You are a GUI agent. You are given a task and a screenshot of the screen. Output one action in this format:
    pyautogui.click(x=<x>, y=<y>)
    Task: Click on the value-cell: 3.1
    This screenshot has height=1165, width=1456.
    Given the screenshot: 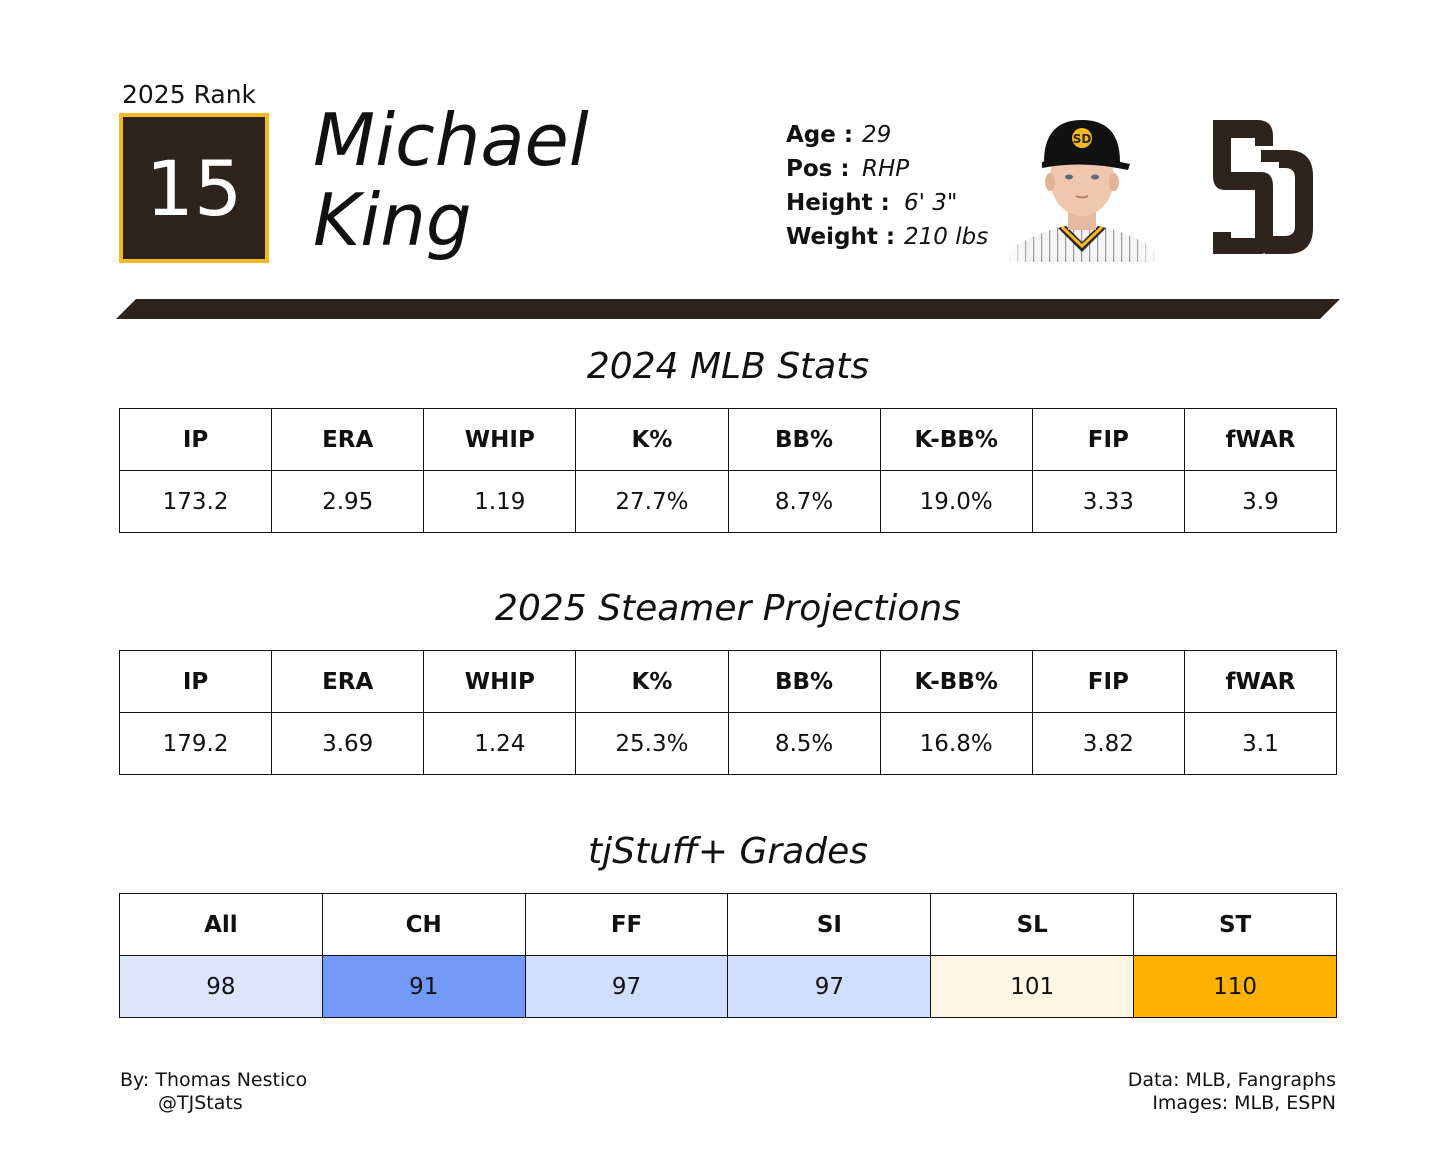 What is the action you would take?
    pyautogui.click(x=1260, y=743)
    